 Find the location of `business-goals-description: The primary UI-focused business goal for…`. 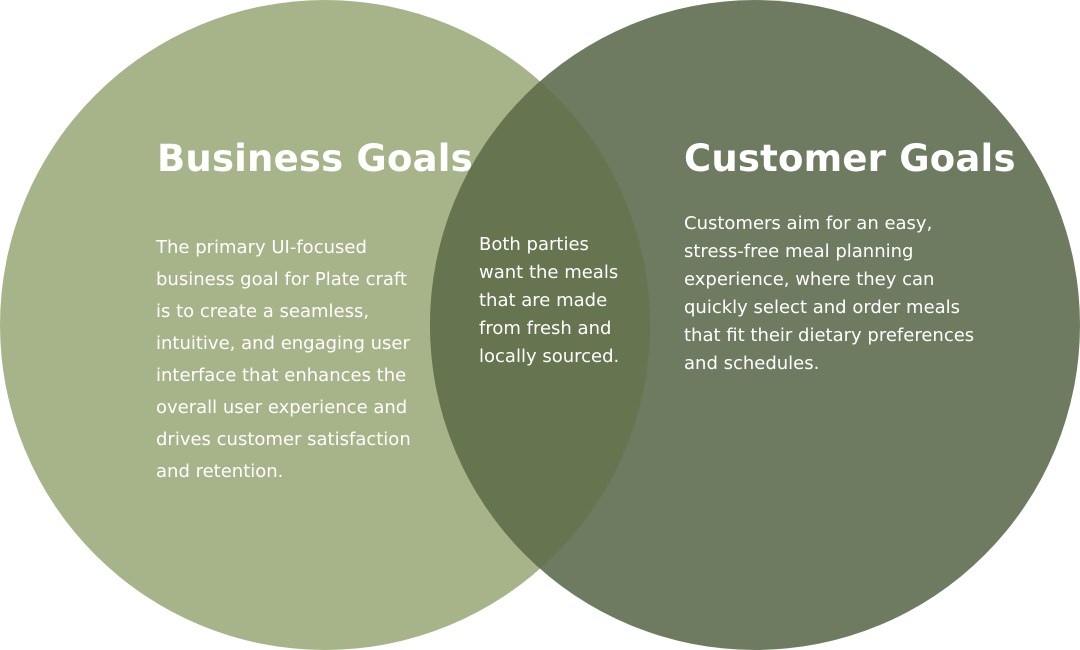

business-goals-description: The primary UI-focused business goal for… is located at coordinates (283, 359).